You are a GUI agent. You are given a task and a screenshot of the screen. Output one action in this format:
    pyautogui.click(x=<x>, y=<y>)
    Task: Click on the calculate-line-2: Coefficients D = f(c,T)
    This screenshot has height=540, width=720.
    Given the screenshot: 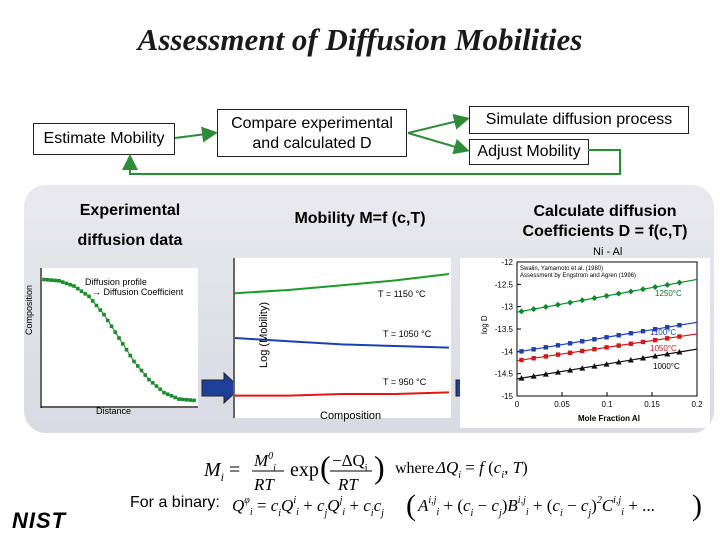 What is the action you would take?
    pyautogui.click(x=605, y=231)
    